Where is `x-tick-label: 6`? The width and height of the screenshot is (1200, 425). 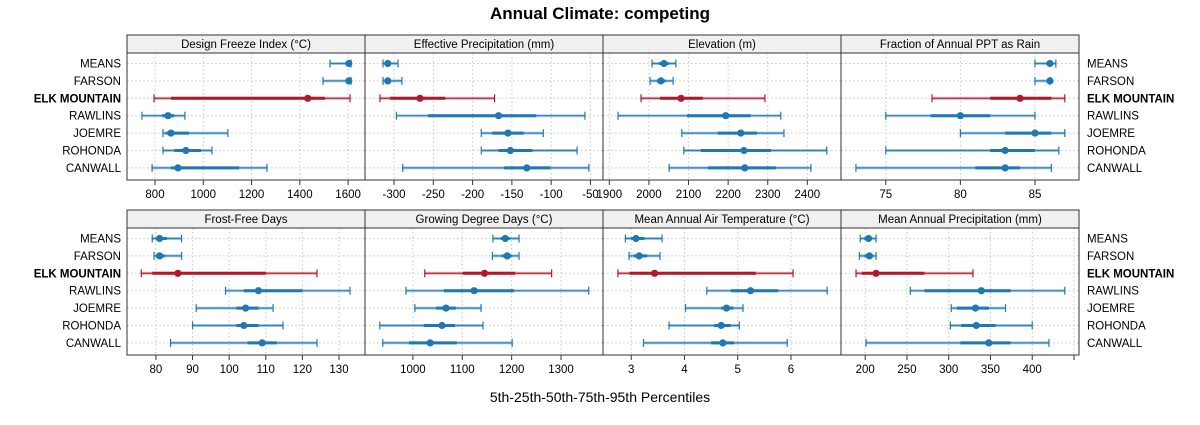
x-tick-label: 6 is located at coordinates (791, 370).